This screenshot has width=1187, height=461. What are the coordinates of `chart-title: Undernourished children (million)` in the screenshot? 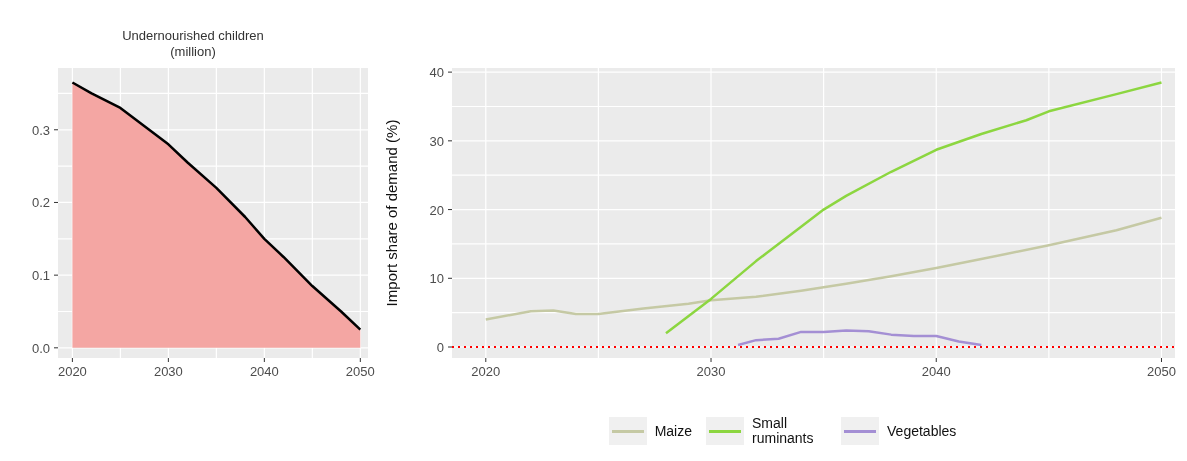 It's located at (193, 44).